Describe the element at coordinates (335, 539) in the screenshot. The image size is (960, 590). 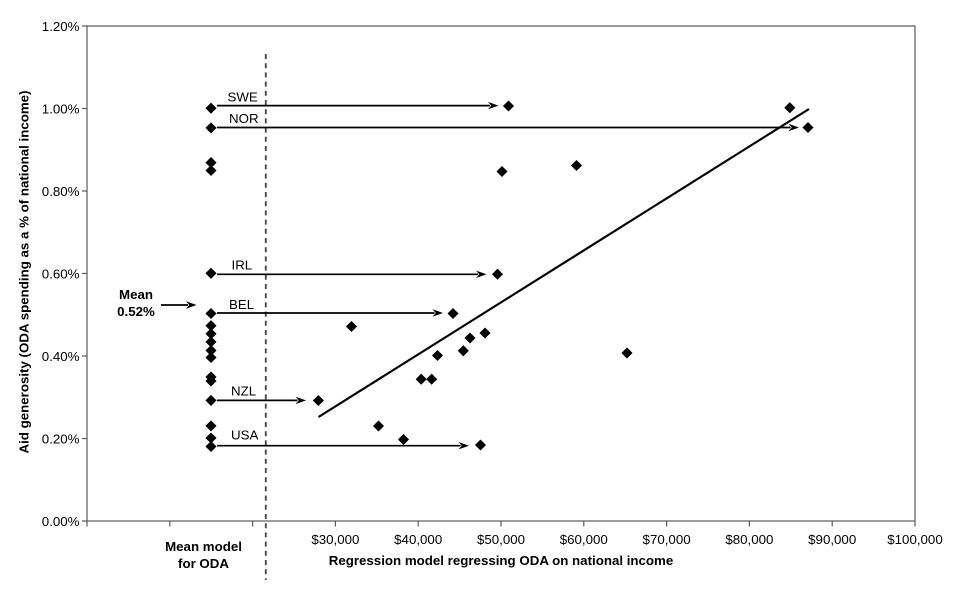
I see `svg-text: $30,000` at that location.